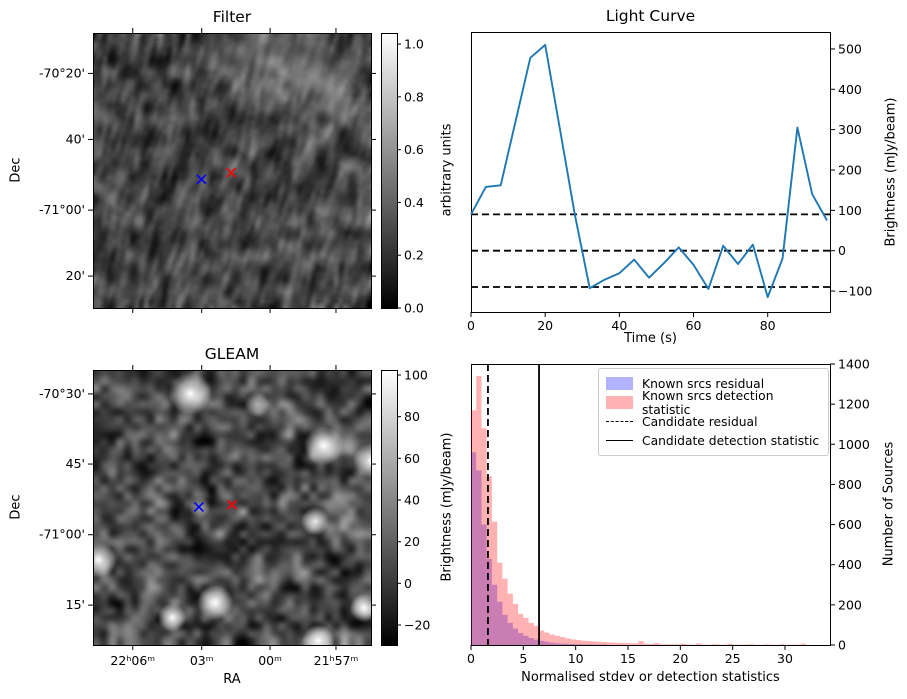 Image resolution: width=907 pixels, height=699 pixels. I want to click on tick-label: 40, so click(412, 500).